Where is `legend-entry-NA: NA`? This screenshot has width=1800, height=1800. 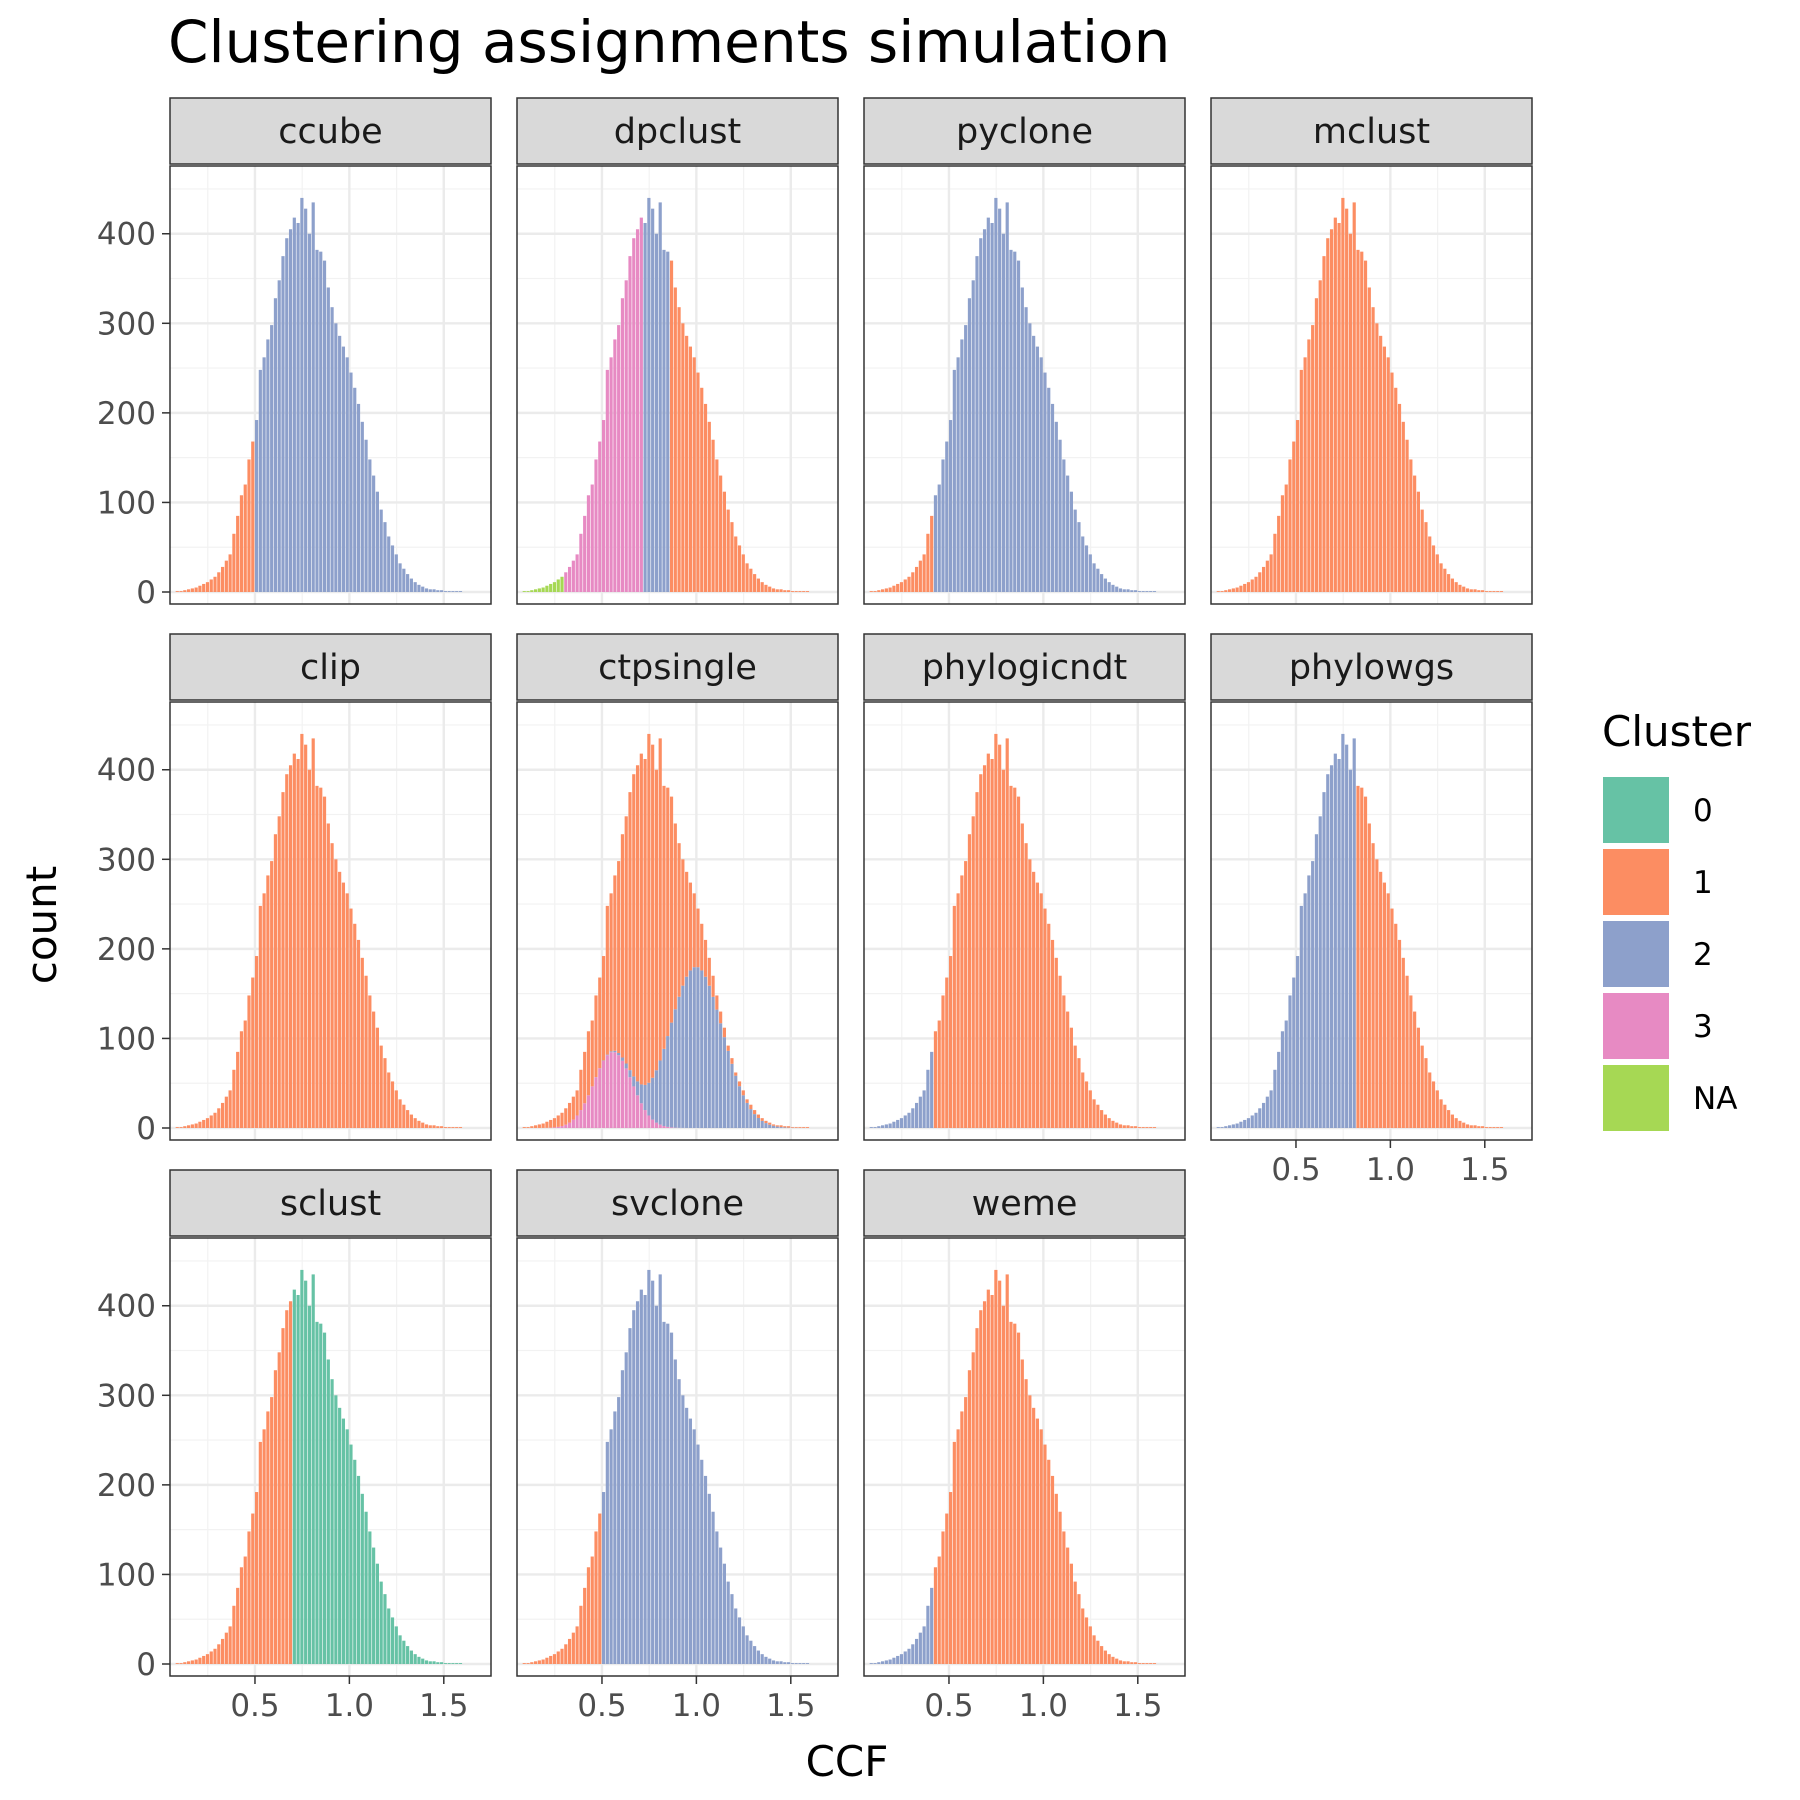
legend-entry-NA: NA is located at coordinates (1670, 1098).